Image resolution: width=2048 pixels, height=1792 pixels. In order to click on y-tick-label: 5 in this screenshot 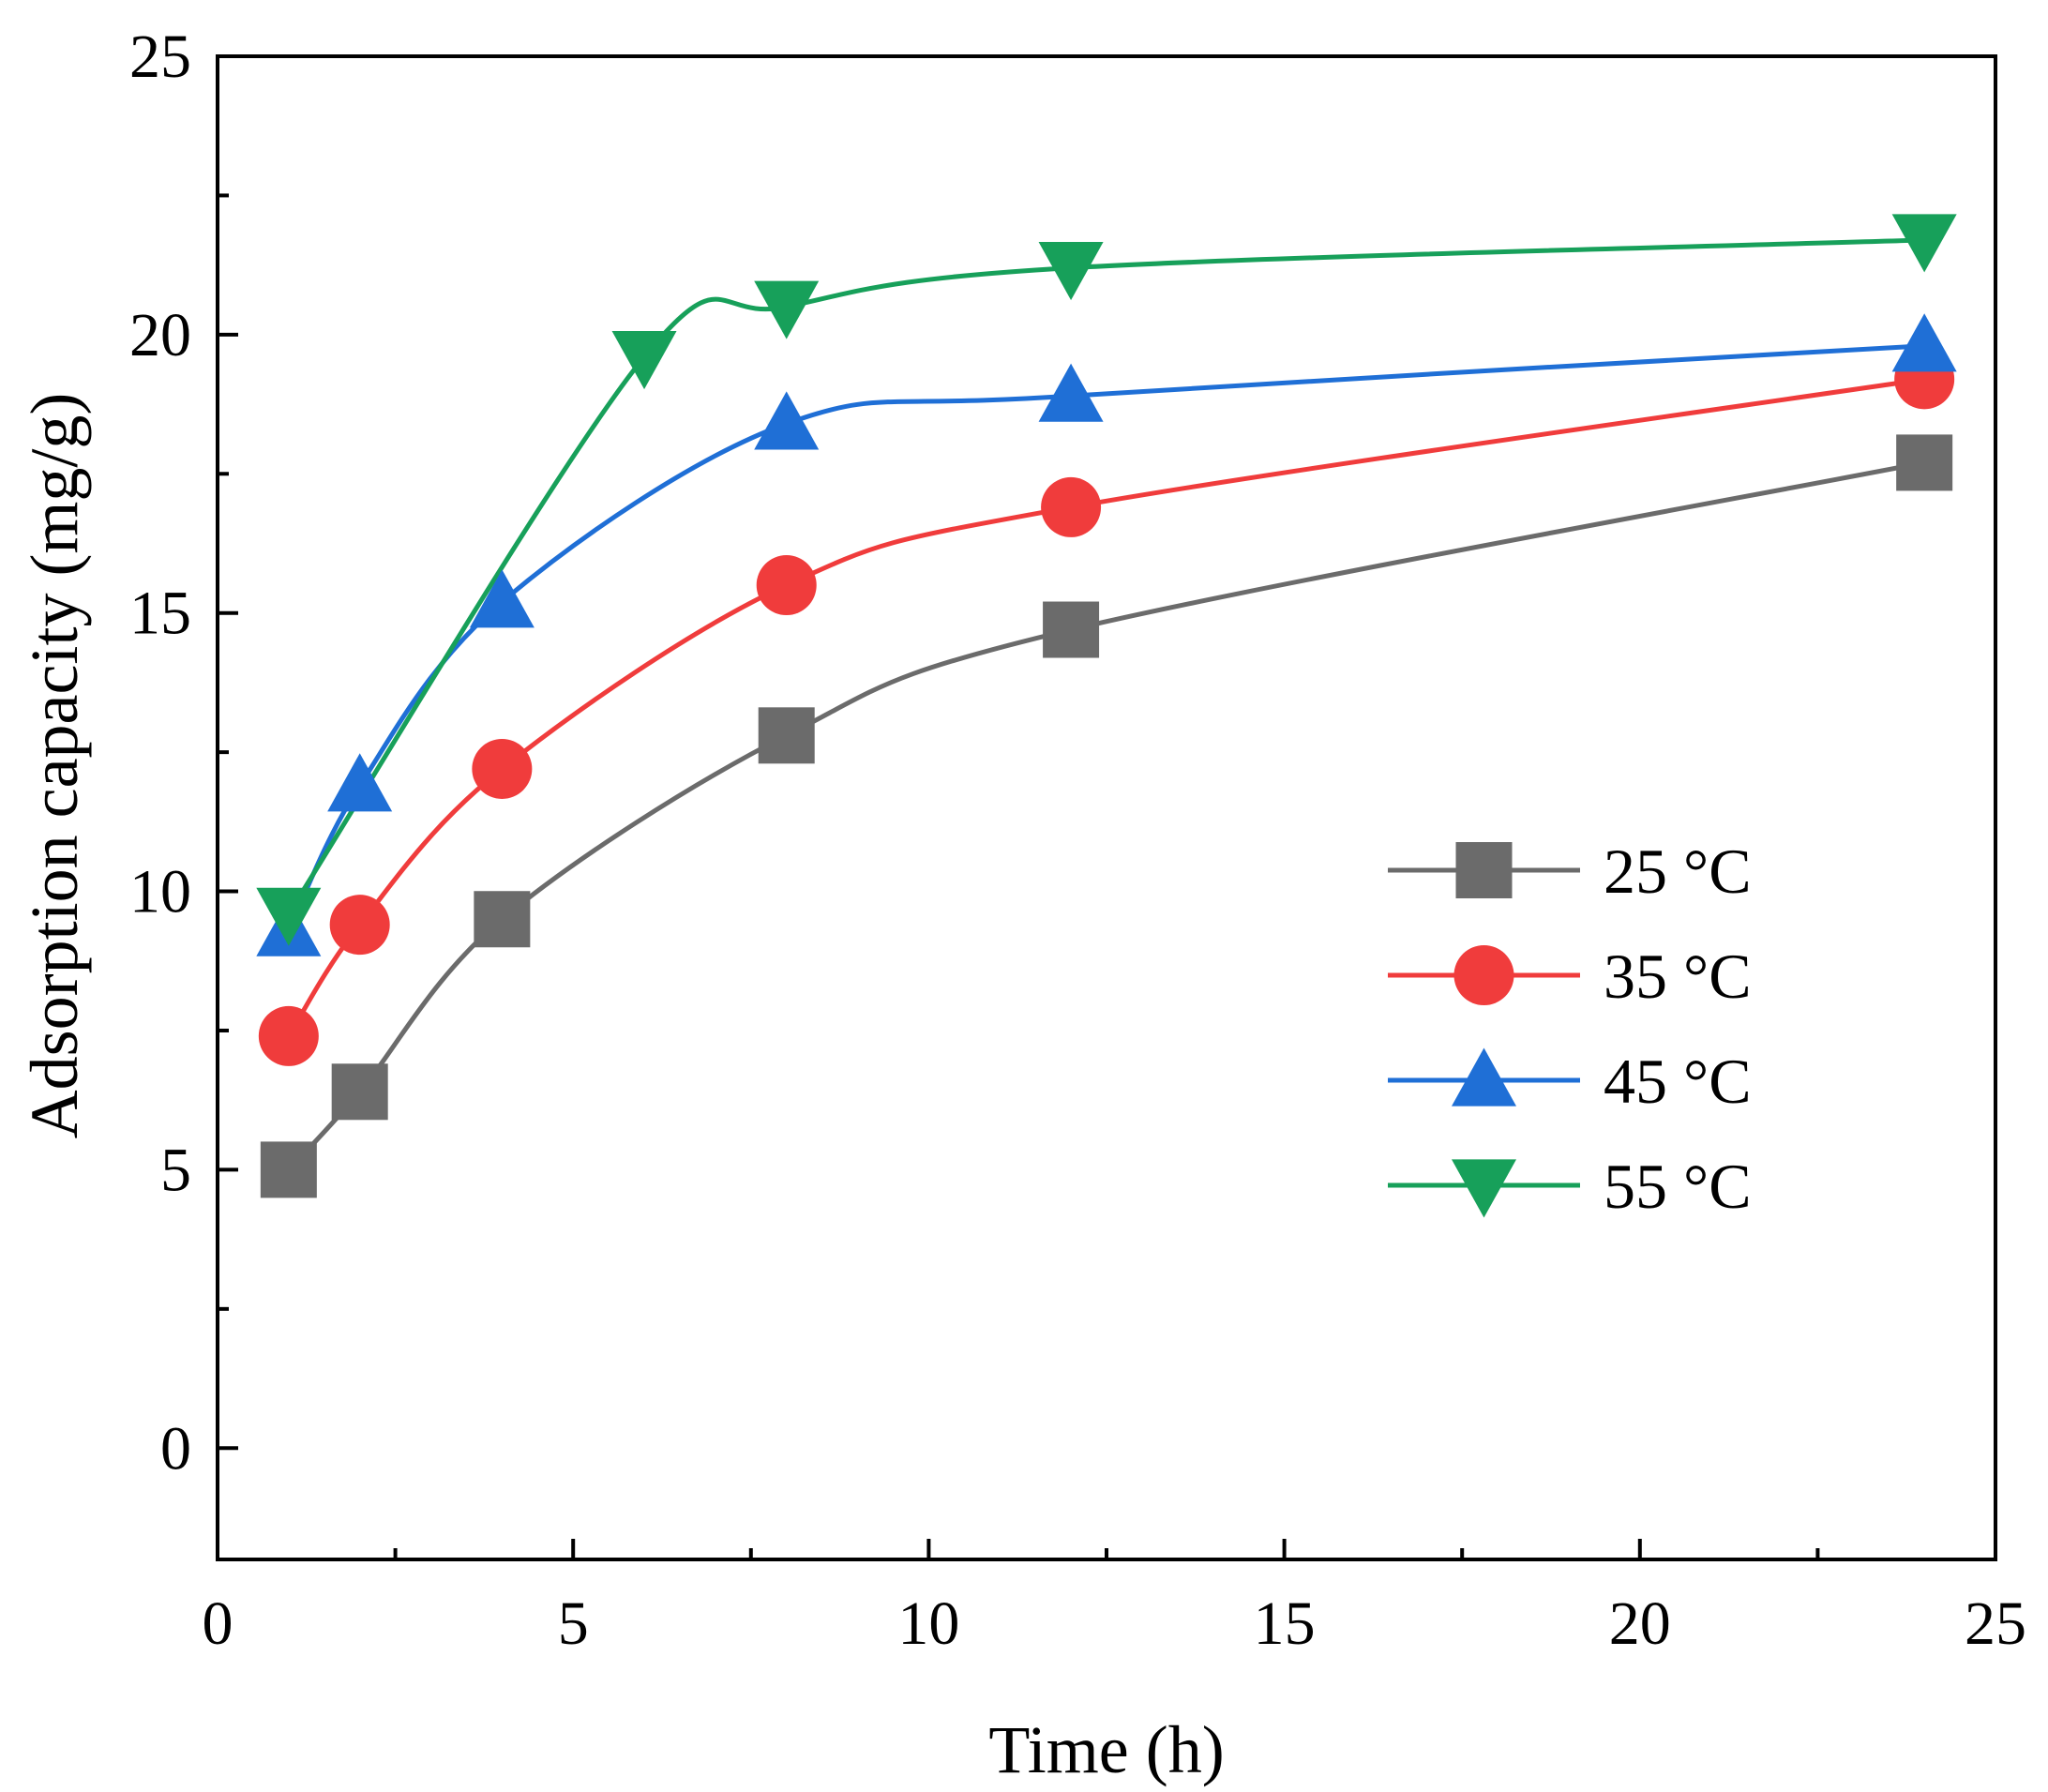, I will do `click(175, 1170)`.